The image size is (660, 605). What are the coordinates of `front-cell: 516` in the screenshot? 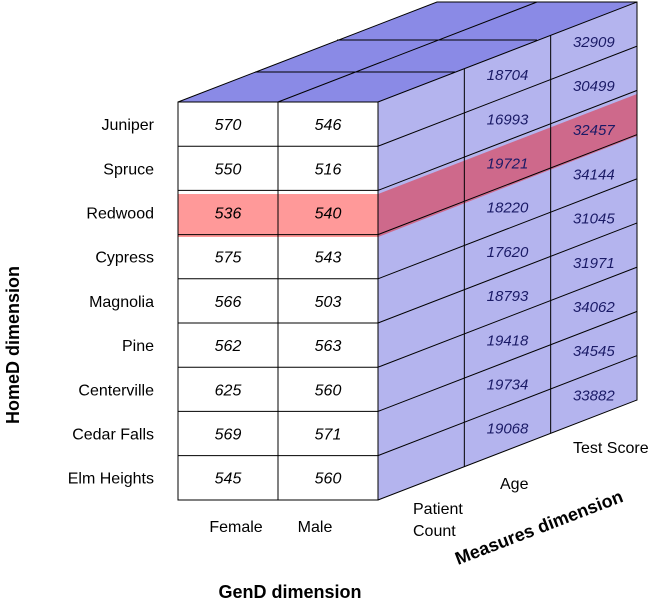 It's located at (328, 169).